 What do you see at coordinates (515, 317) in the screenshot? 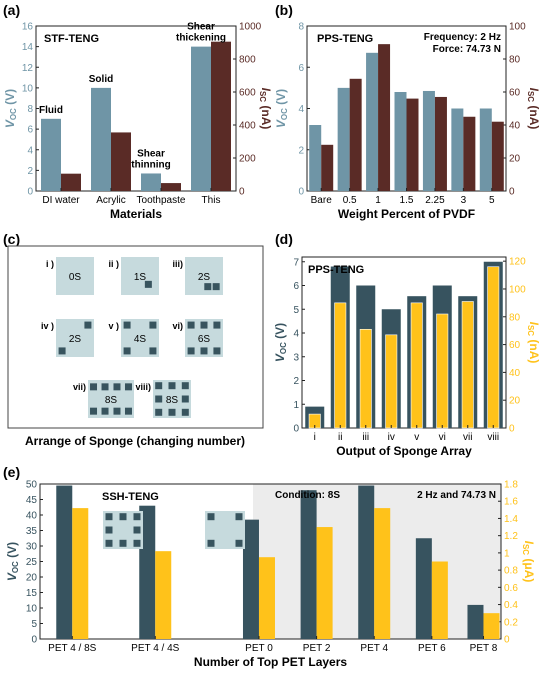
I see `tick-label-right: 80` at bounding box center [515, 317].